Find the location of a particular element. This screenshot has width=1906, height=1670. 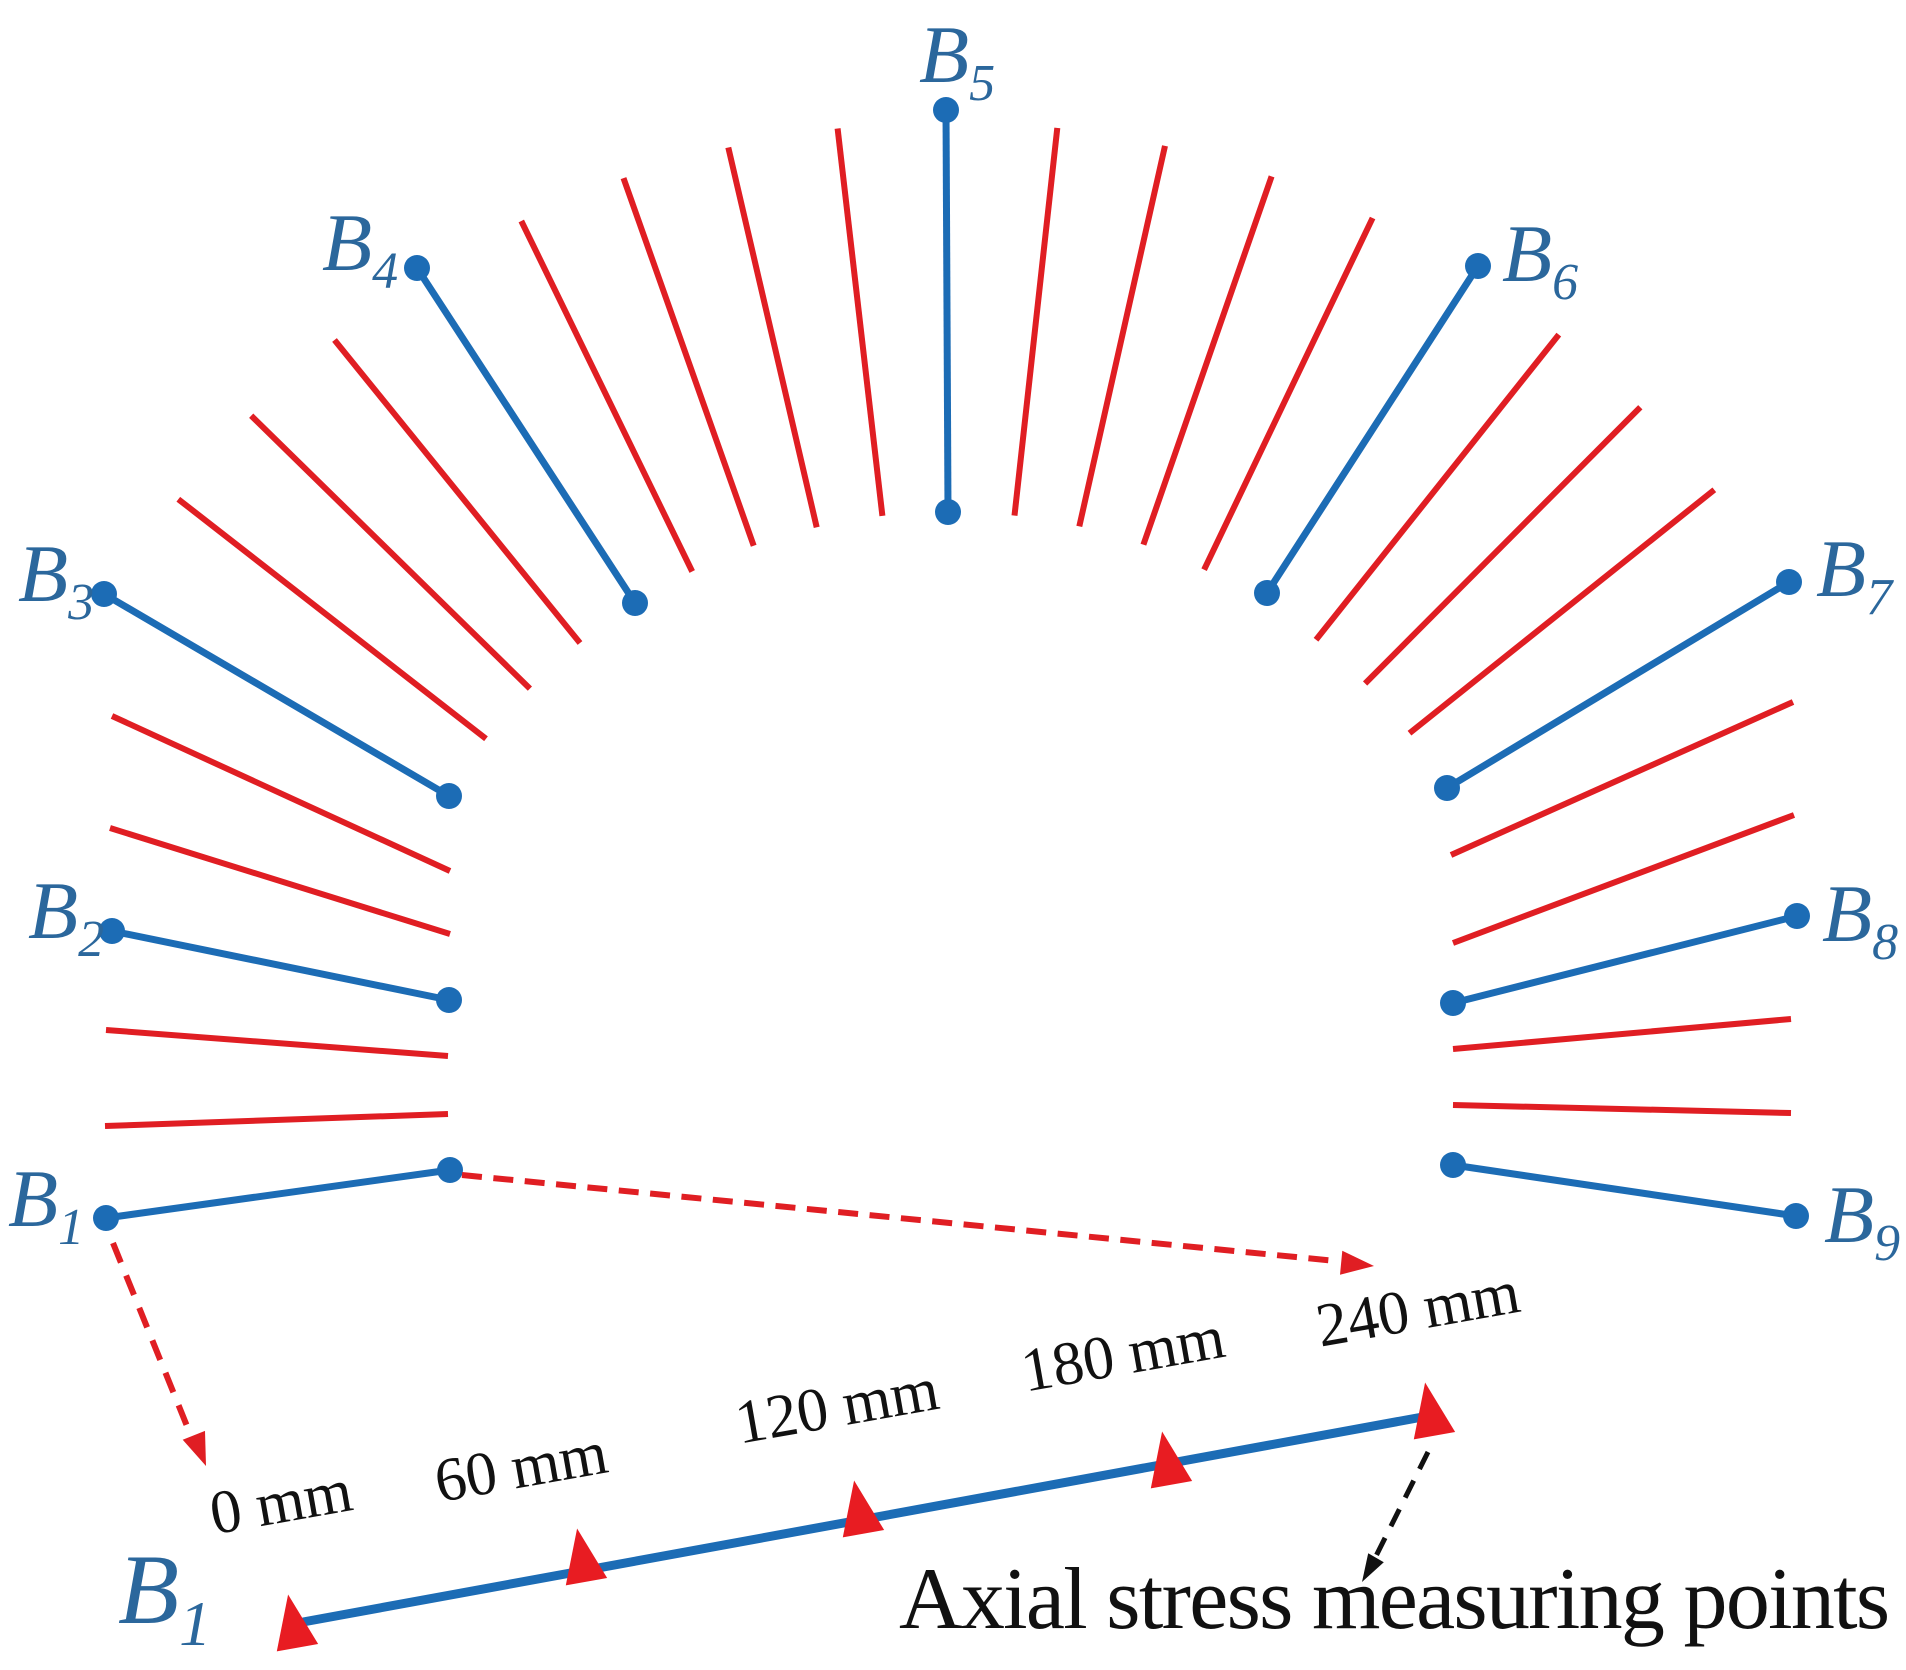

svg-text: B8 is located at coordinates (1860, 919).